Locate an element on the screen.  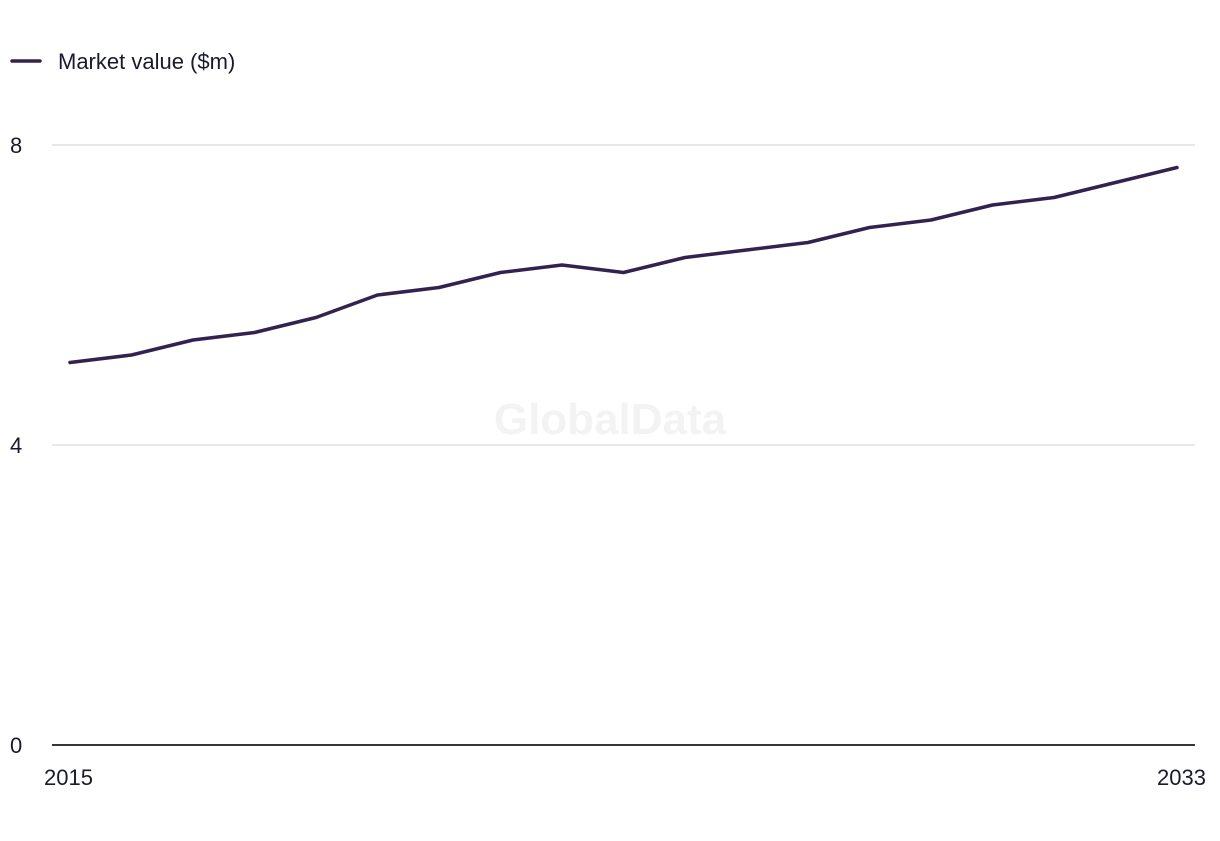
legend: Market value ($m) is located at coordinates (122, 61).